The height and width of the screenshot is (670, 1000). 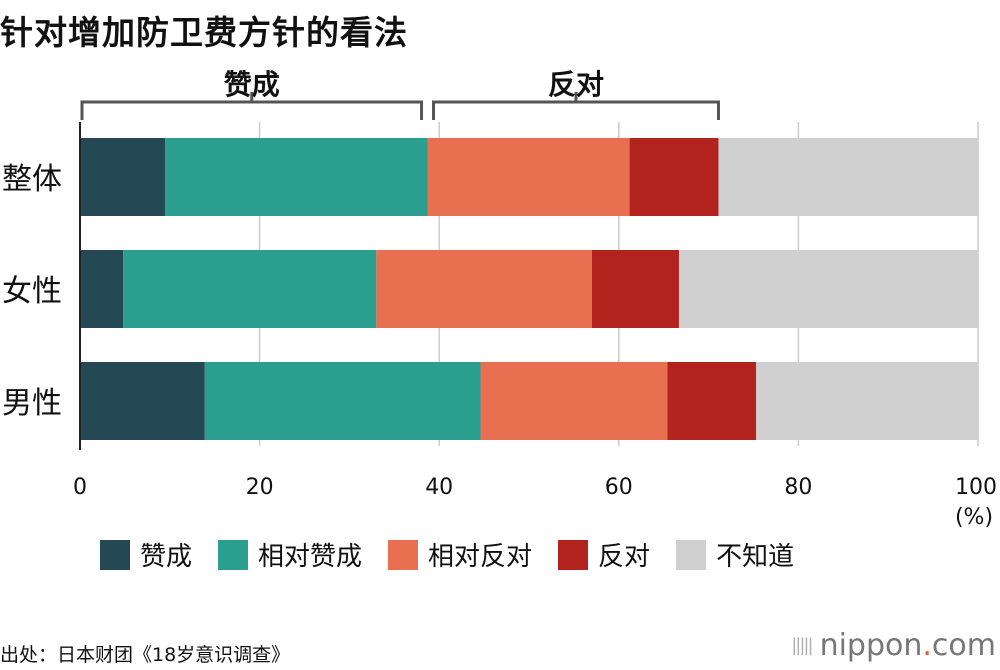 I want to click on nippon-logo: ||||| nippon. com, so click(x=893, y=645).